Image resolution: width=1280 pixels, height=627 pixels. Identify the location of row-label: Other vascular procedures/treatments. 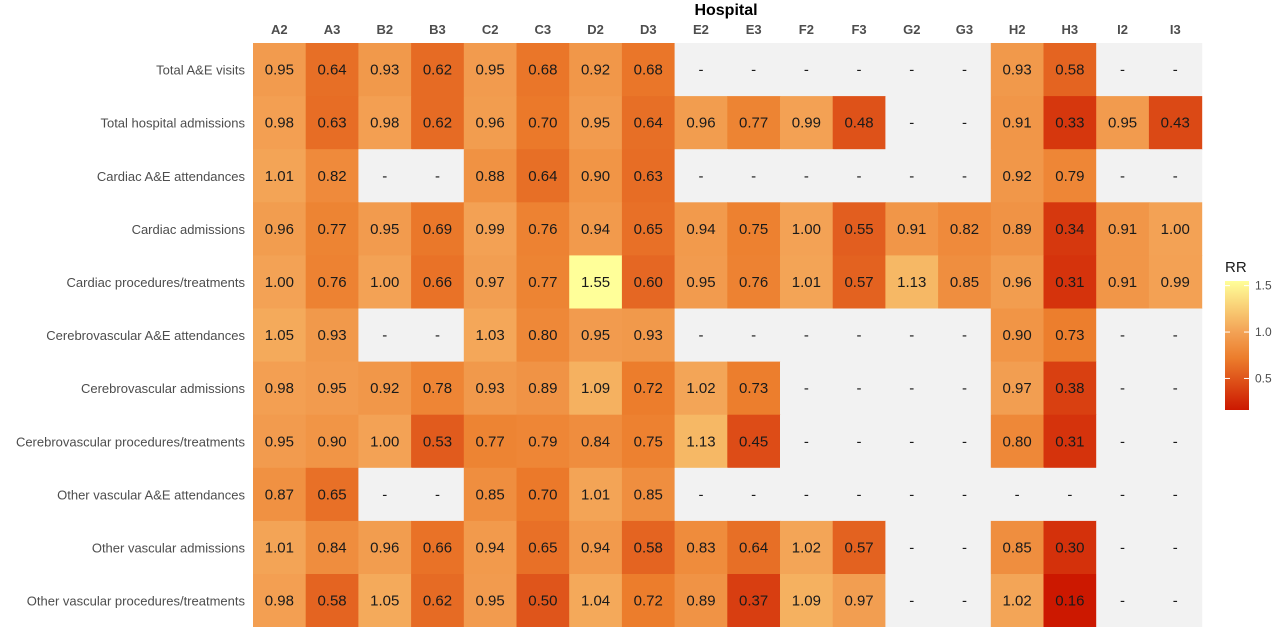
(136, 601).